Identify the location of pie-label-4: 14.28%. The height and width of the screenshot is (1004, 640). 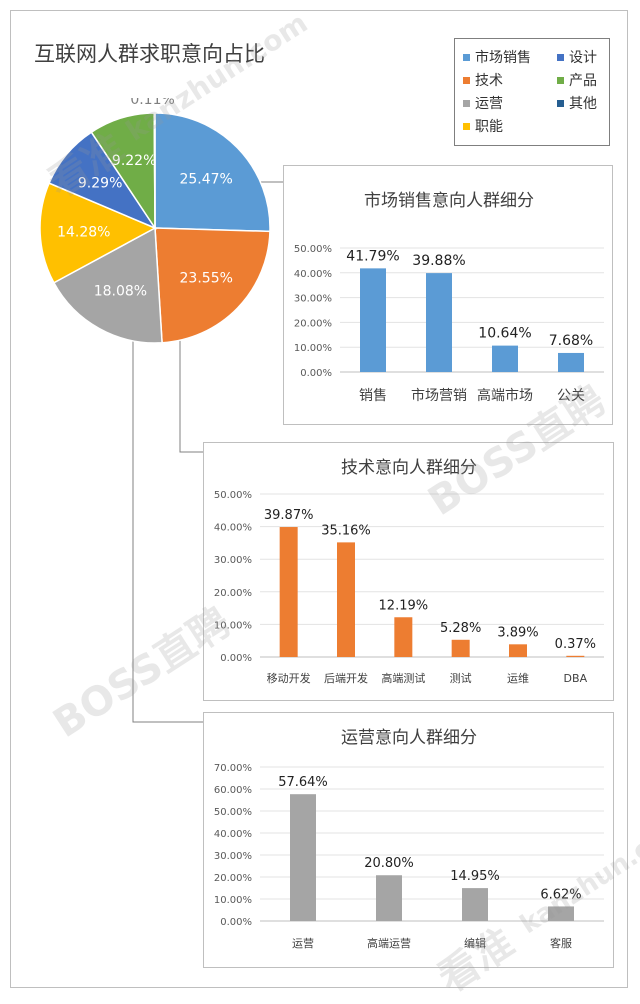
(83, 232).